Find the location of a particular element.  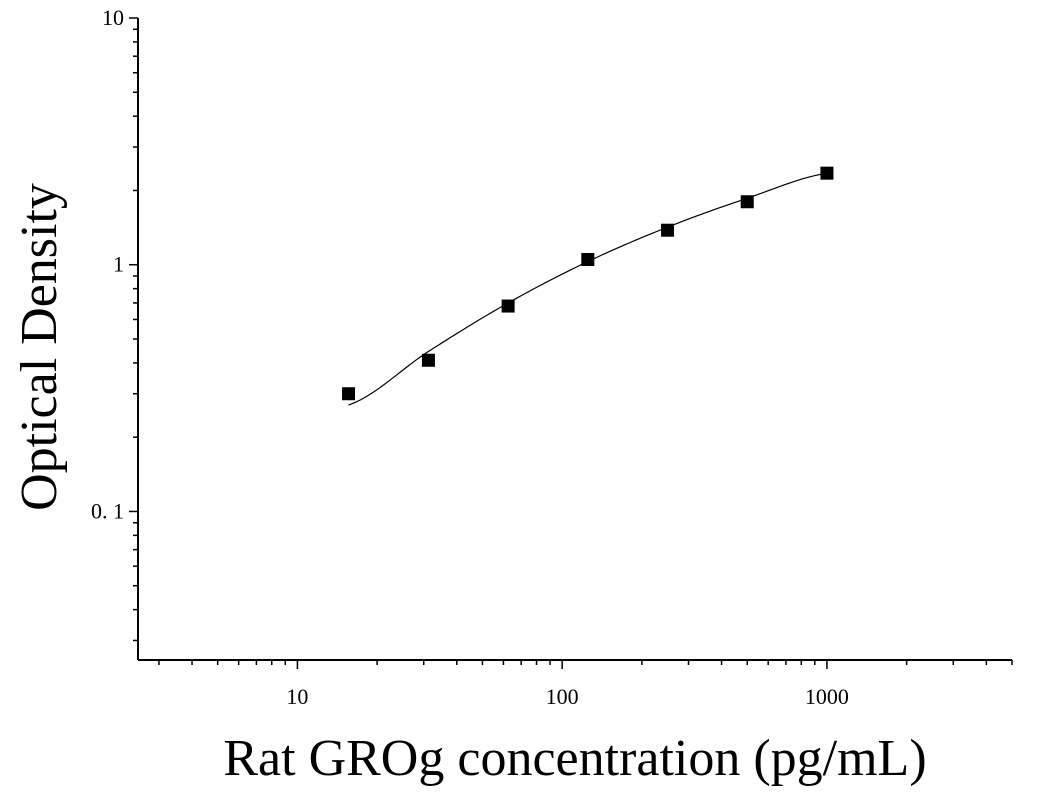

y-axis-title: Optical Density is located at coordinates (39, 347).